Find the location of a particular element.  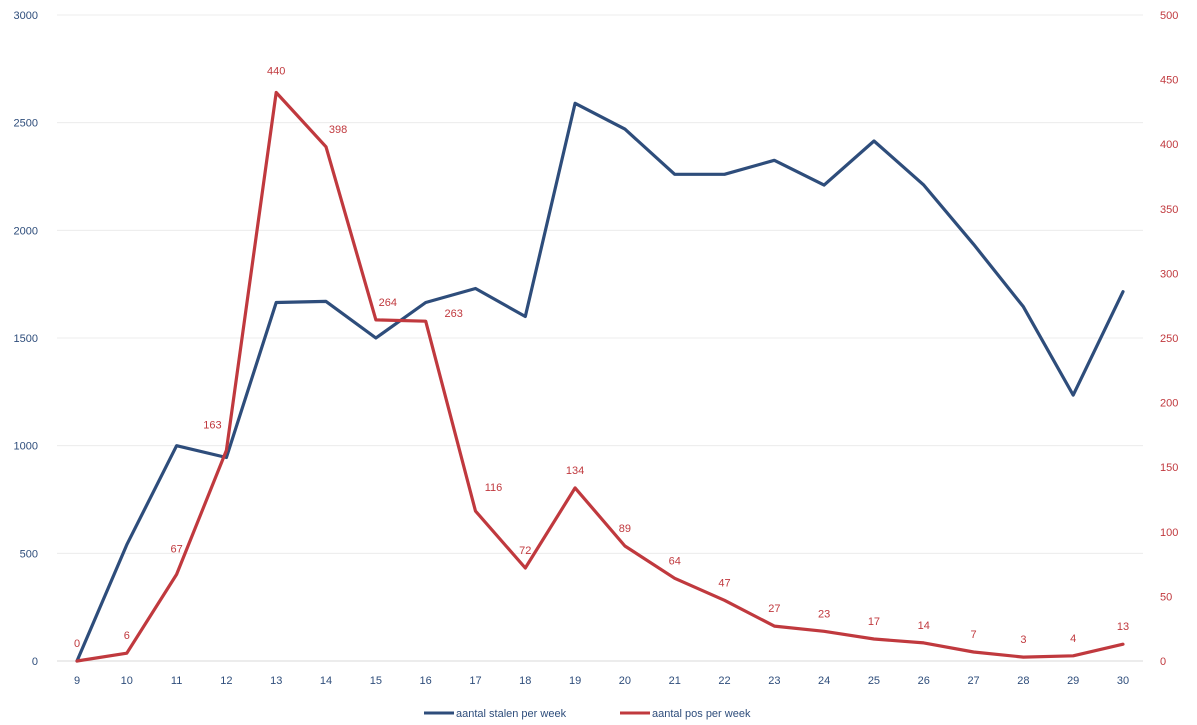

left-axis: 0 500 1000 1500 2000 2500 3000 is located at coordinates (26, 339).